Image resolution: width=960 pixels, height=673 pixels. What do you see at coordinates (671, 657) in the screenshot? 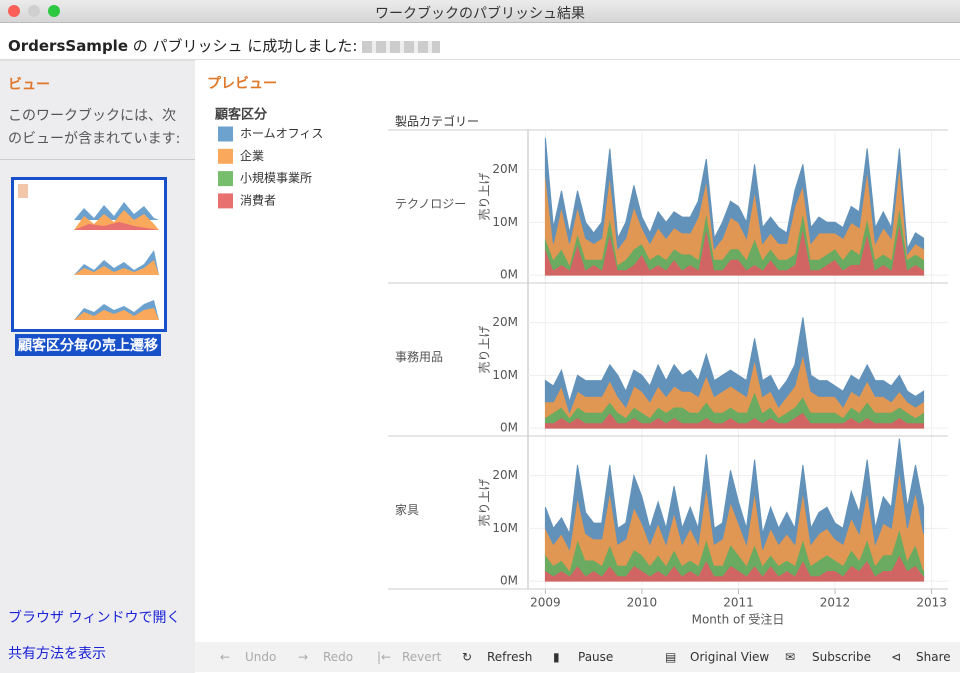
I see `original-view-icon: ▤` at bounding box center [671, 657].